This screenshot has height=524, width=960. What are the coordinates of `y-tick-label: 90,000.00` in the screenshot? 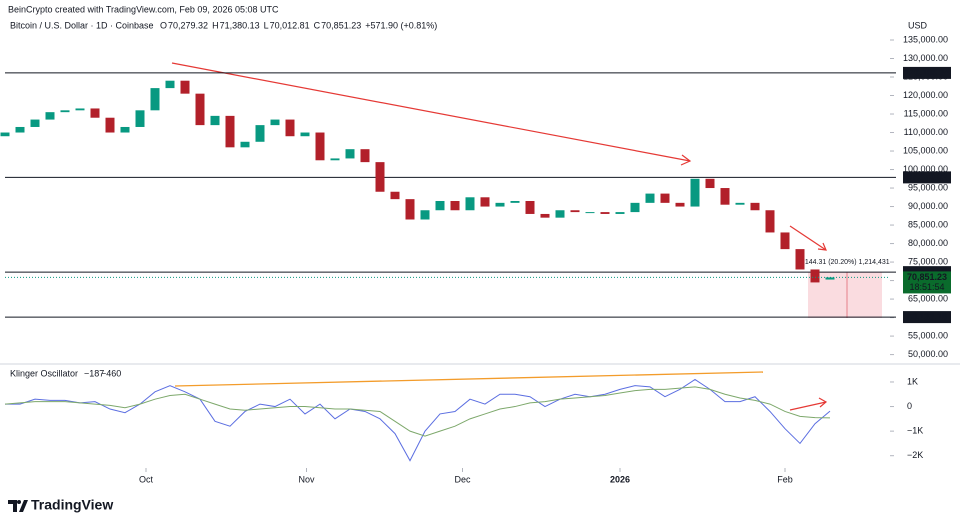 It's located at (928, 206).